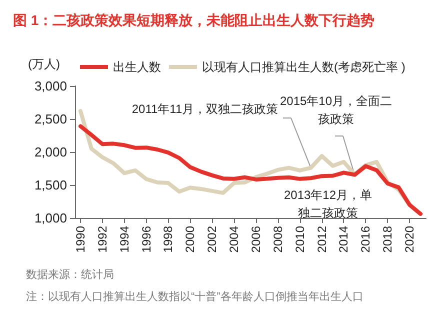  I want to click on y-tick-label: 3,000, so click(50, 86).